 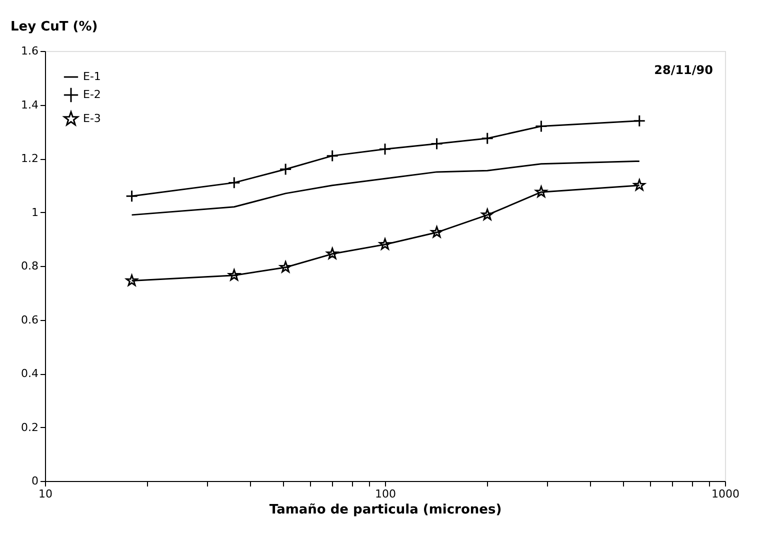 What do you see at coordinates (29, 51) in the screenshot?
I see `y-tick-label: 1.6` at bounding box center [29, 51].